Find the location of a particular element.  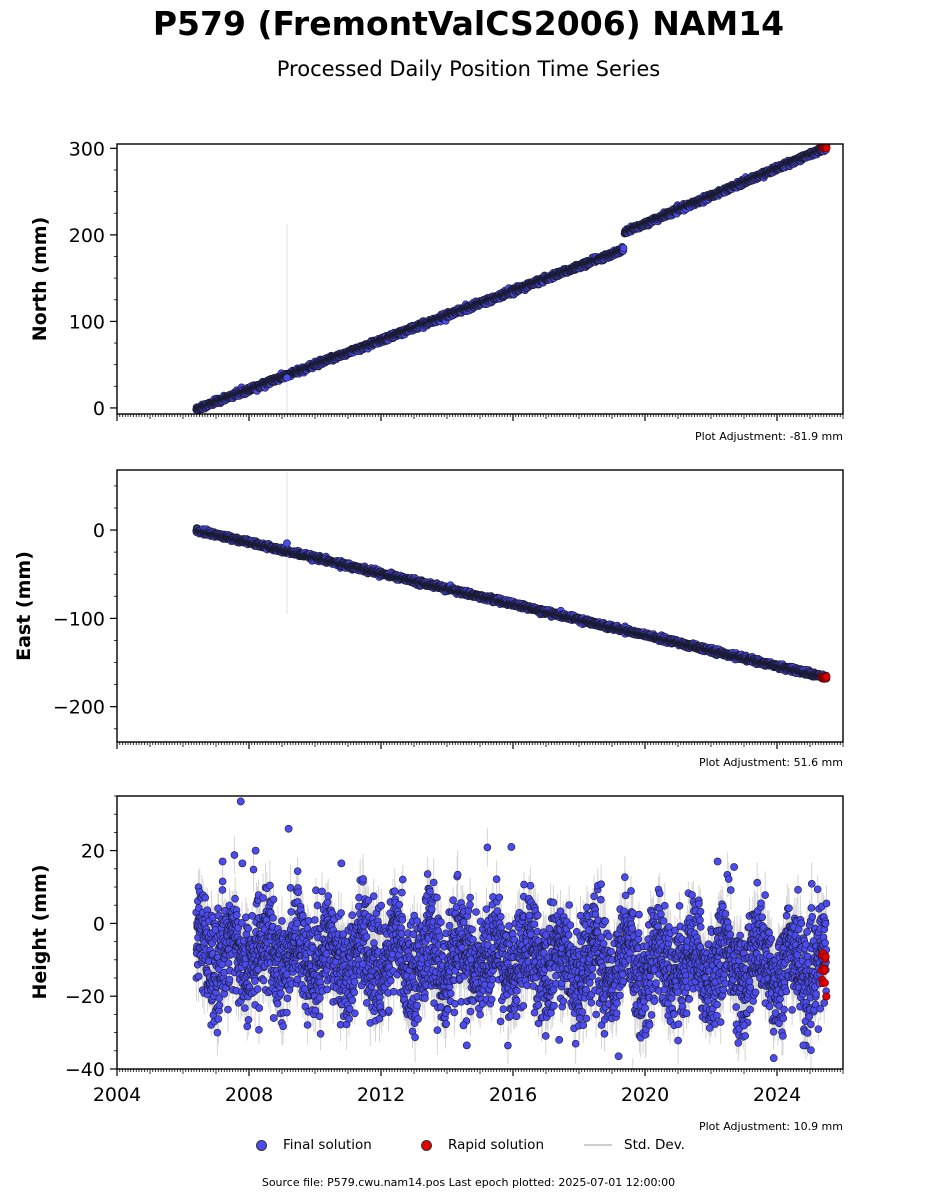

y-axis-label: North (mm) is located at coordinates (40, 279).